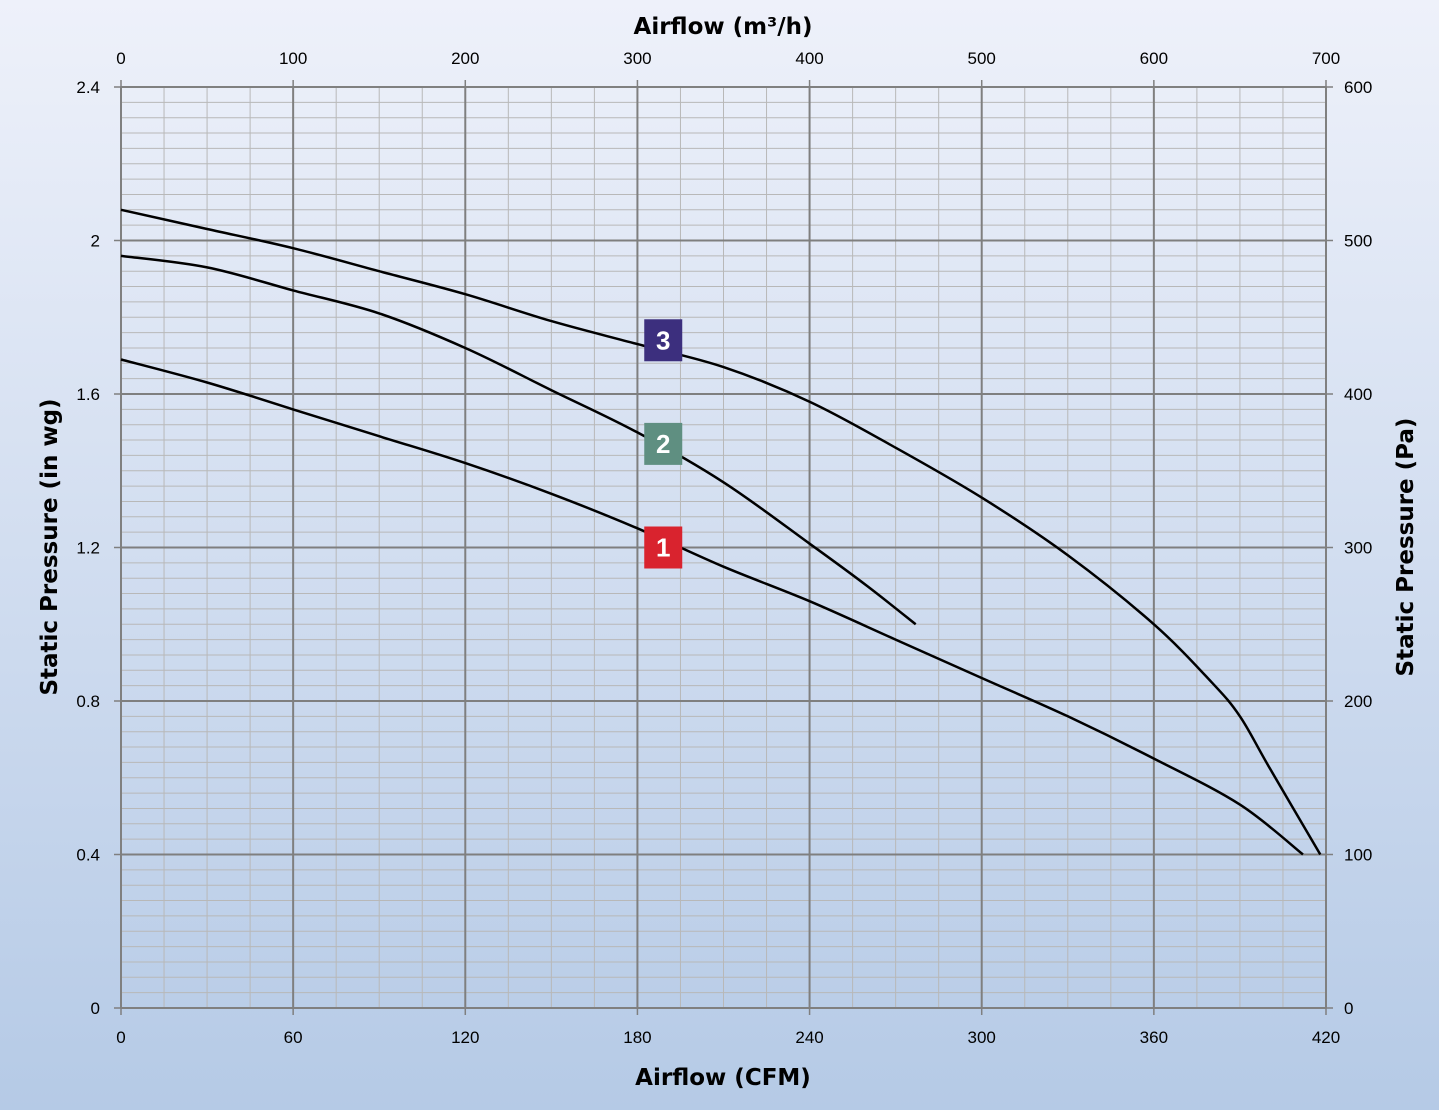 This screenshot has width=1439, height=1110. Describe the element at coordinates (120, 1037) in the screenshot. I see `x-tick-label: 0` at that location.